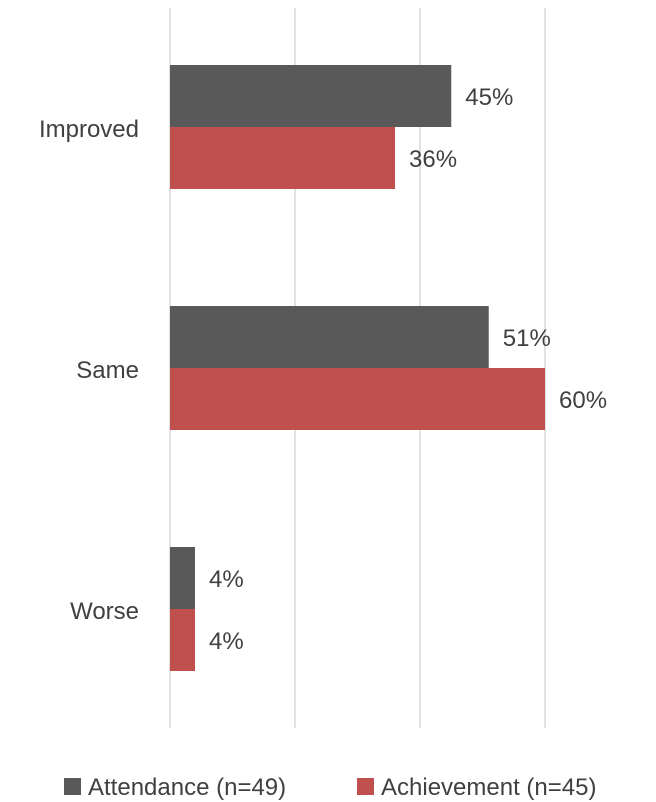 The width and height of the screenshot is (656, 802). Describe the element at coordinates (330, 787) in the screenshot. I see `legend: Attendance (n=49) Achievement (n=45)` at that location.